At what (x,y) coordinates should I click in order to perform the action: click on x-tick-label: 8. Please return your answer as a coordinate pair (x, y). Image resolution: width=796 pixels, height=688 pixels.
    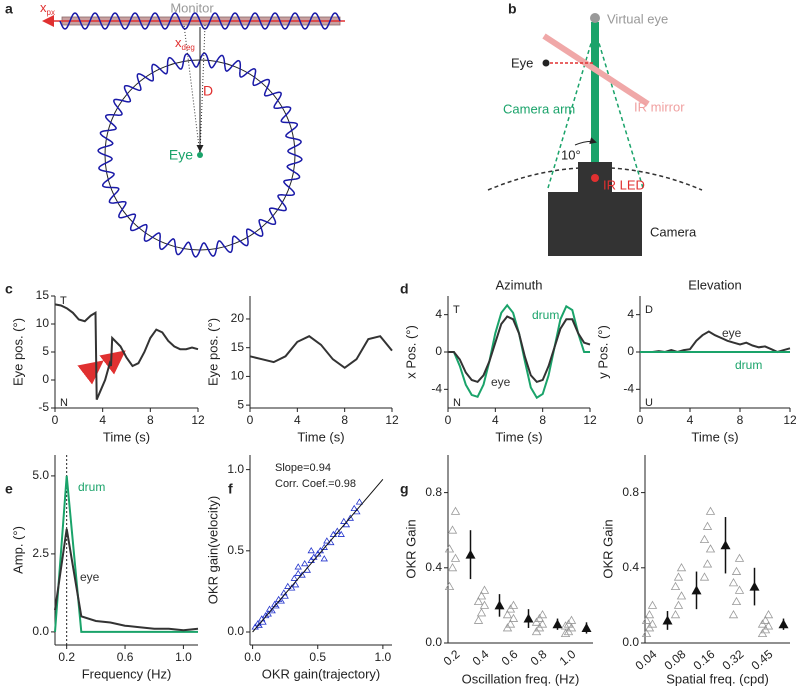
    Looking at the image, I should click on (344, 420).